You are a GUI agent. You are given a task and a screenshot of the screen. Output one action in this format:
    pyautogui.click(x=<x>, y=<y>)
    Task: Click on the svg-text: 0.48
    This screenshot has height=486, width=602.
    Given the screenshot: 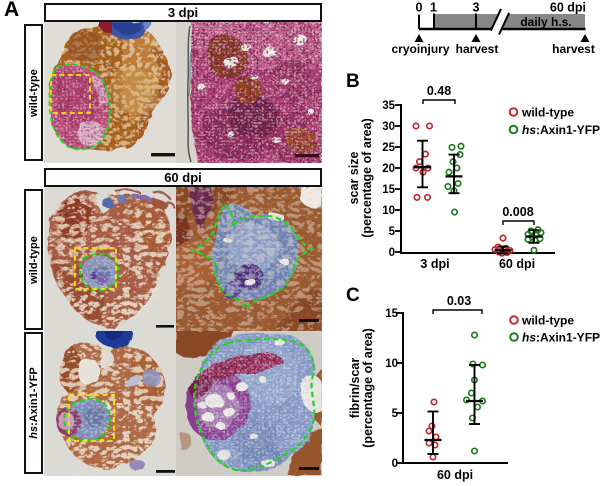 What is the action you would take?
    pyautogui.click(x=439, y=91)
    